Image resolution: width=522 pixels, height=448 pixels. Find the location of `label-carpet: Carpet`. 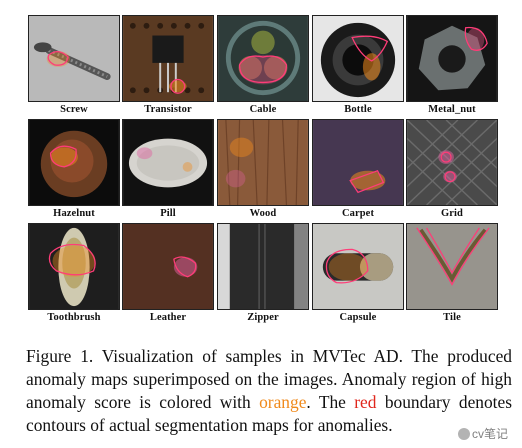

label-carpet: Carpet is located at coordinates (358, 213).